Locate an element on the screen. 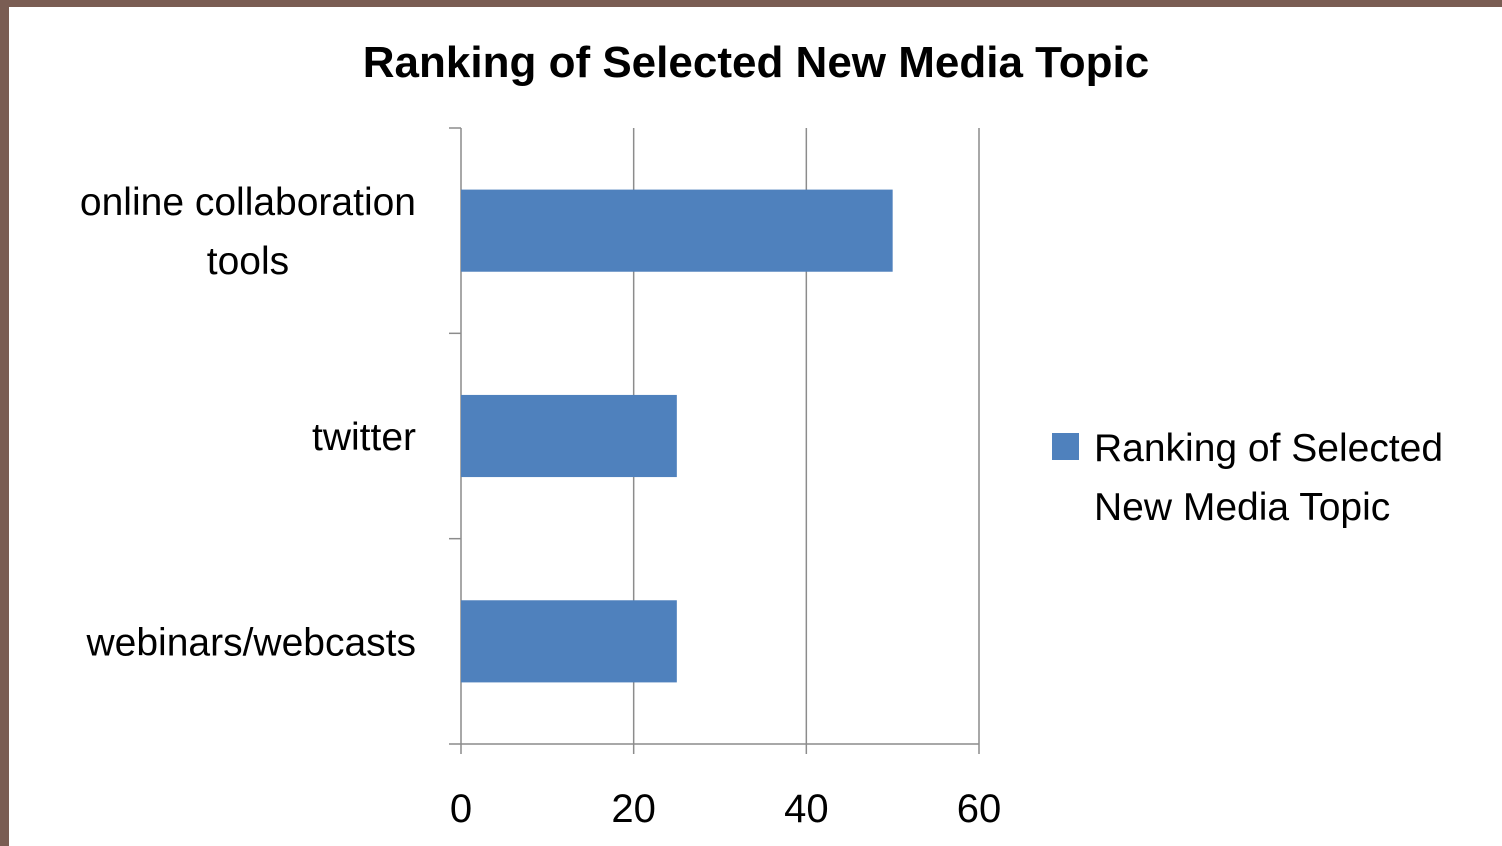 The height and width of the screenshot is (846, 1502). category-label-line: twitter is located at coordinates (364, 437).